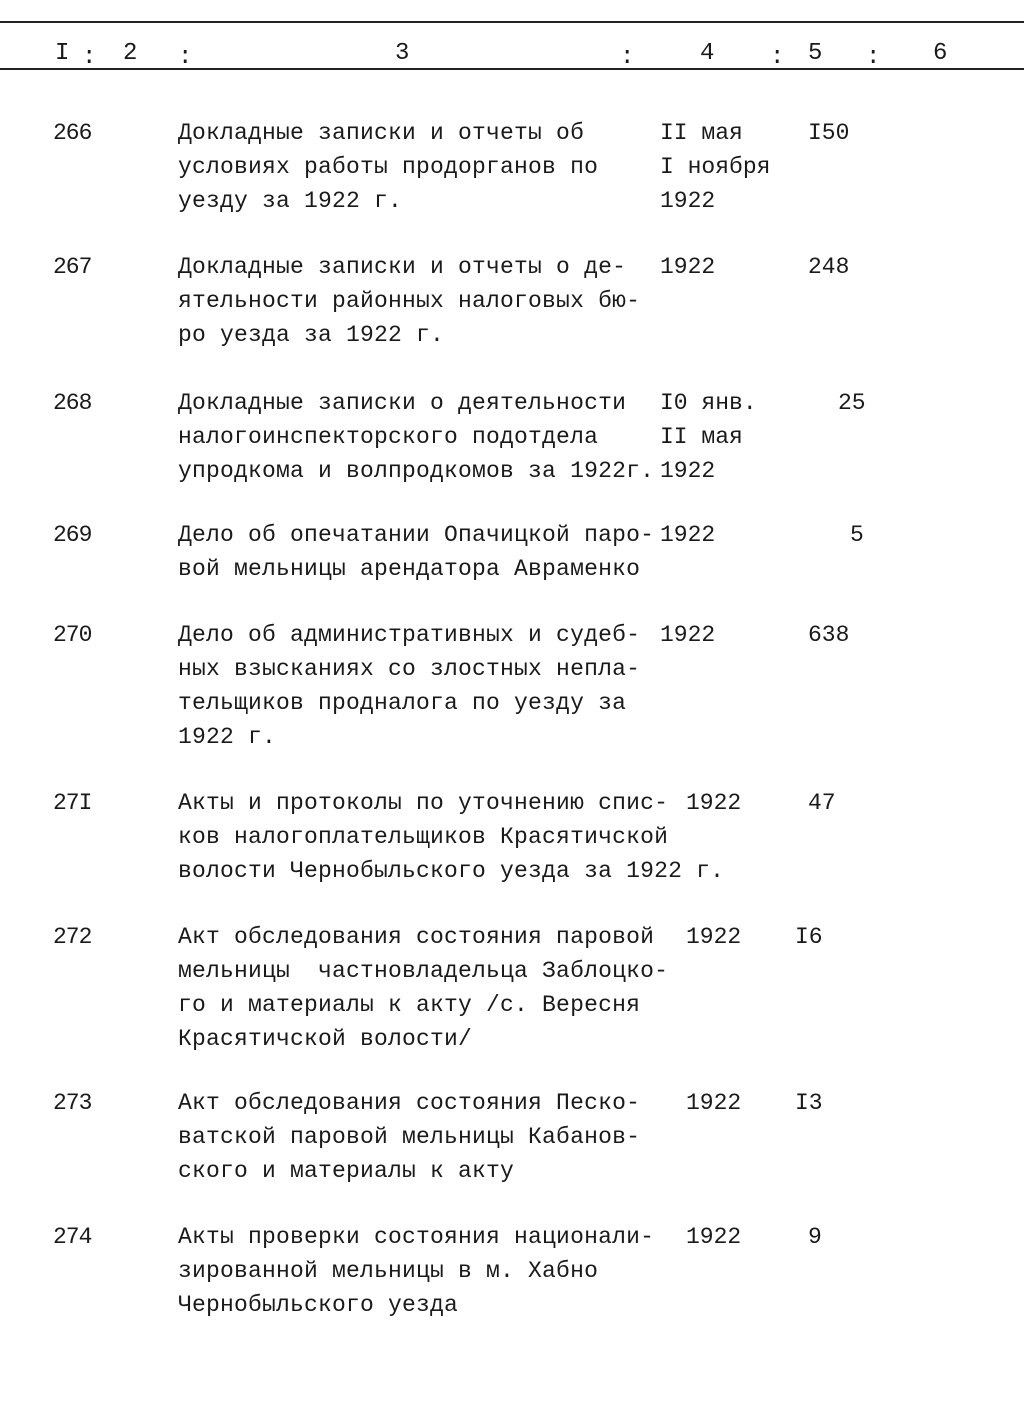  I want to click on description-line: Чернобыльского уезда, so click(318, 1305).